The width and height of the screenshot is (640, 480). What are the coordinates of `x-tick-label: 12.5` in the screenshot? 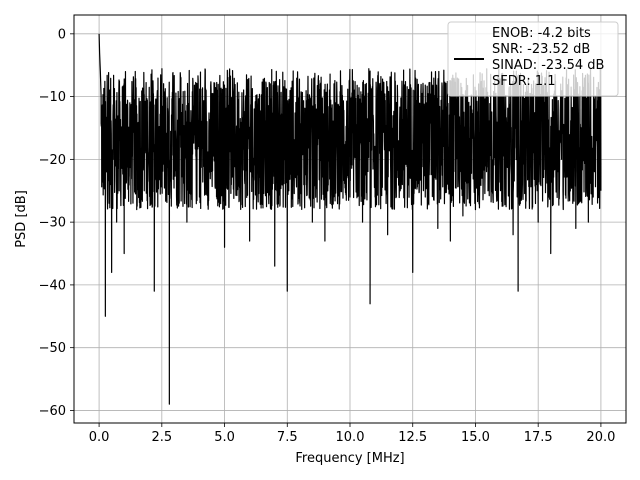 It's located at (412, 437).